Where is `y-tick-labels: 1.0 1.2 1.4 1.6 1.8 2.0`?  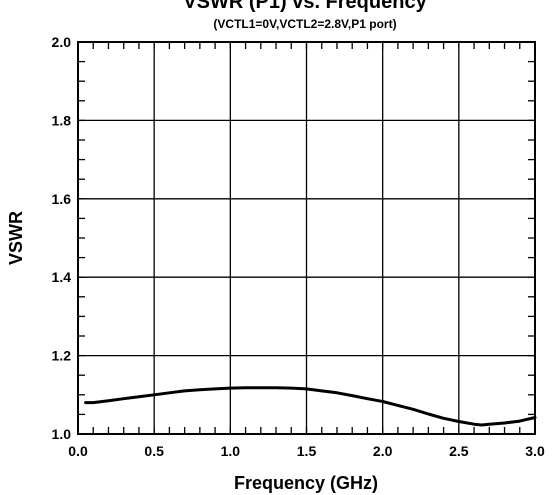 y-tick-labels: 1.0 1.2 1.4 1.6 1.8 2.0 is located at coordinates (62, 238).